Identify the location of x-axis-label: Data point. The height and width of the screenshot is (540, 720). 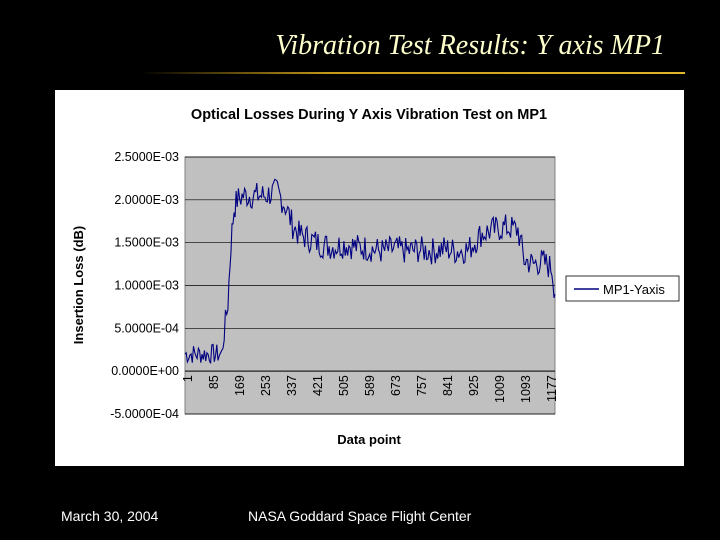
(369, 439).